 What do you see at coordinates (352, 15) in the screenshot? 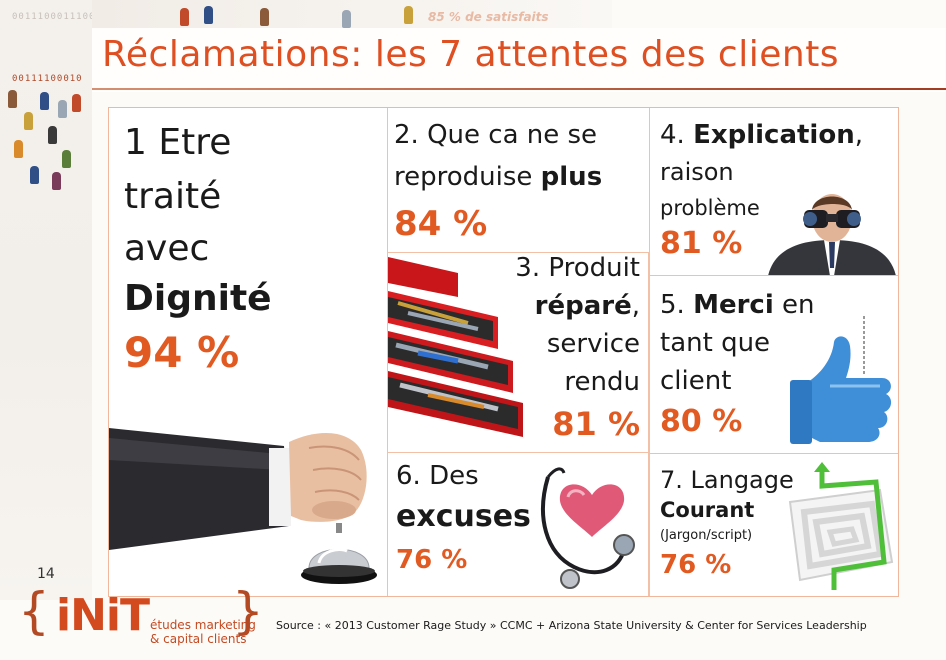
I see `decorative-top-strip` at bounding box center [352, 15].